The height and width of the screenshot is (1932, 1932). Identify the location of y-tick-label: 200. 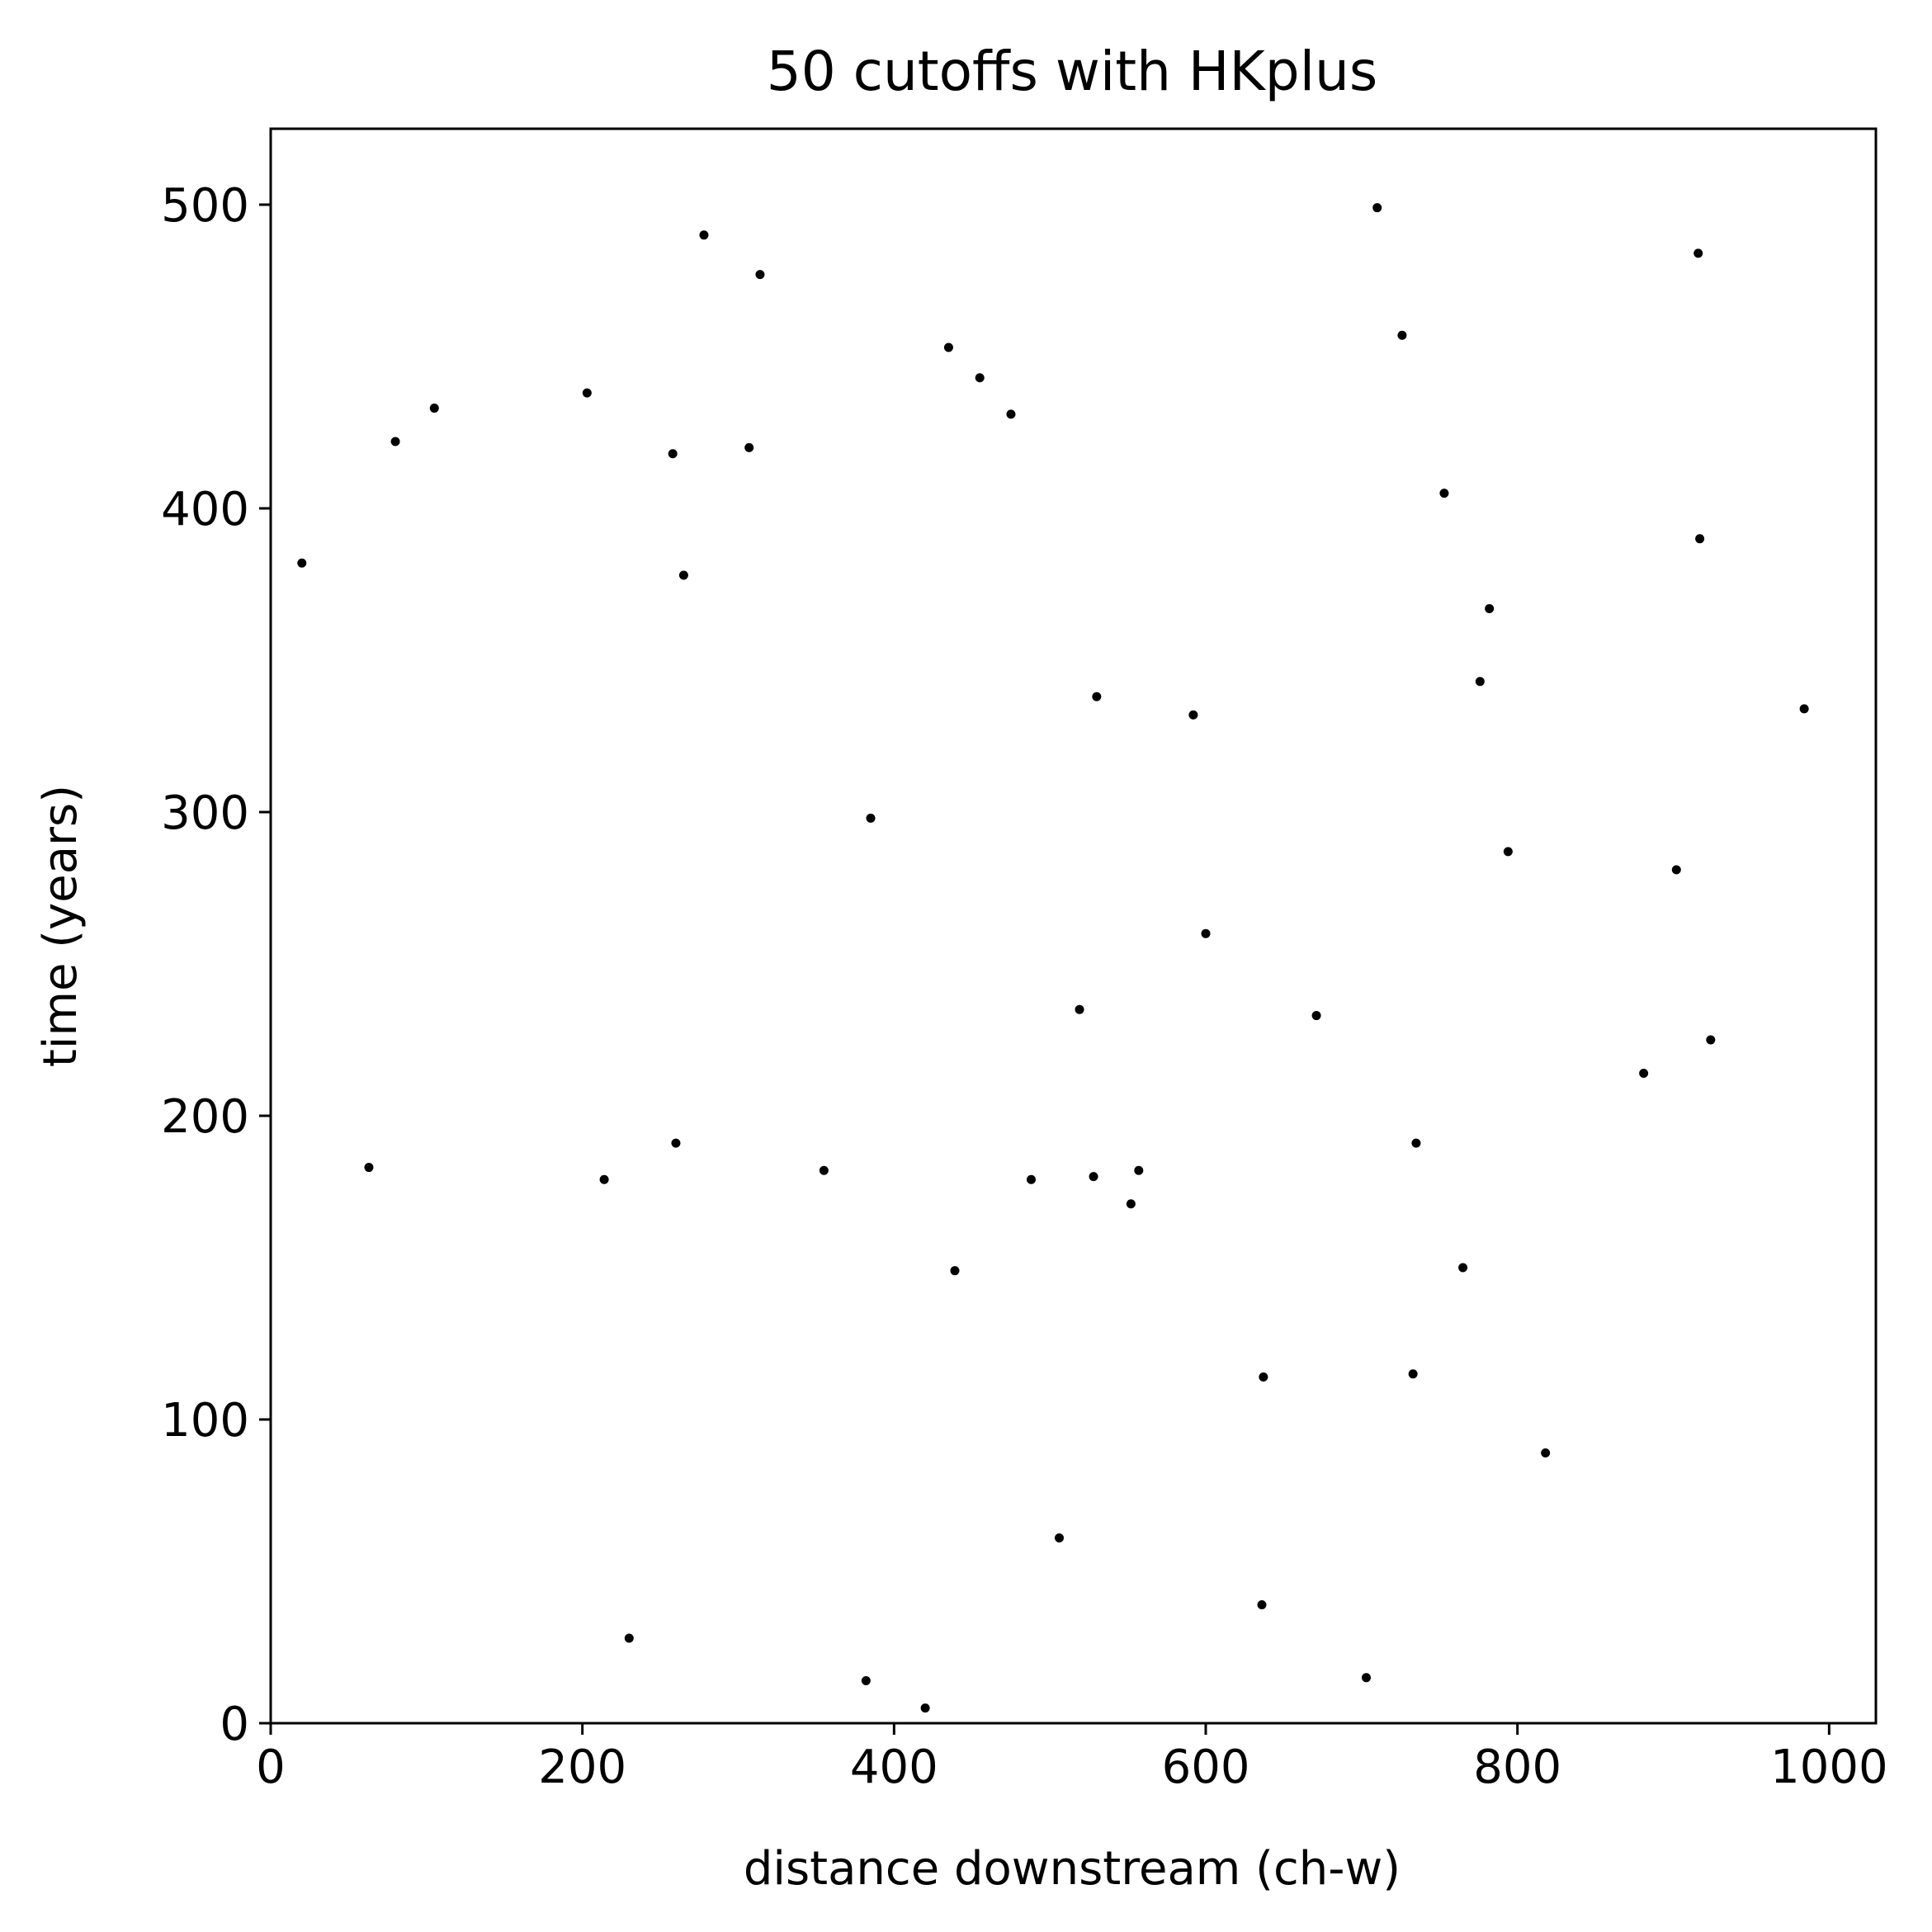
(205, 1117).